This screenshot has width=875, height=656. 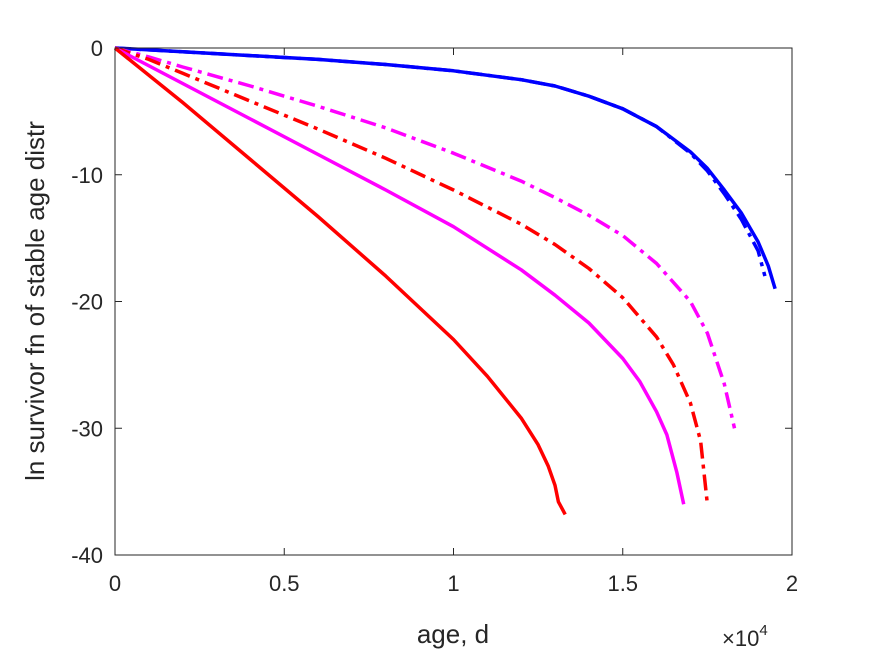 I want to click on y-axis-label: ln survivor fn of stable age distr, so click(x=35, y=301).